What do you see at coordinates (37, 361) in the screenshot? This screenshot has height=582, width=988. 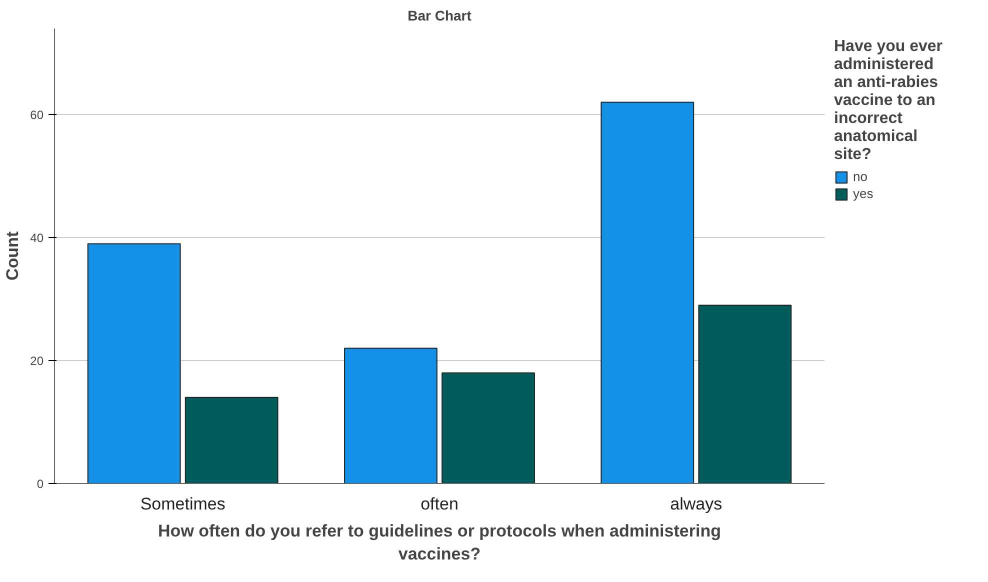 I see `y-tick-label: 20` at bounding box center [37, 361].